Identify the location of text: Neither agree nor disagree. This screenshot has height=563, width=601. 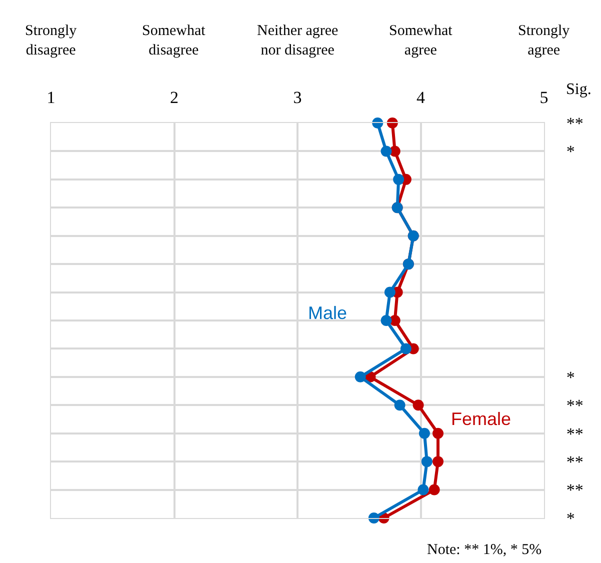
(298, 40).